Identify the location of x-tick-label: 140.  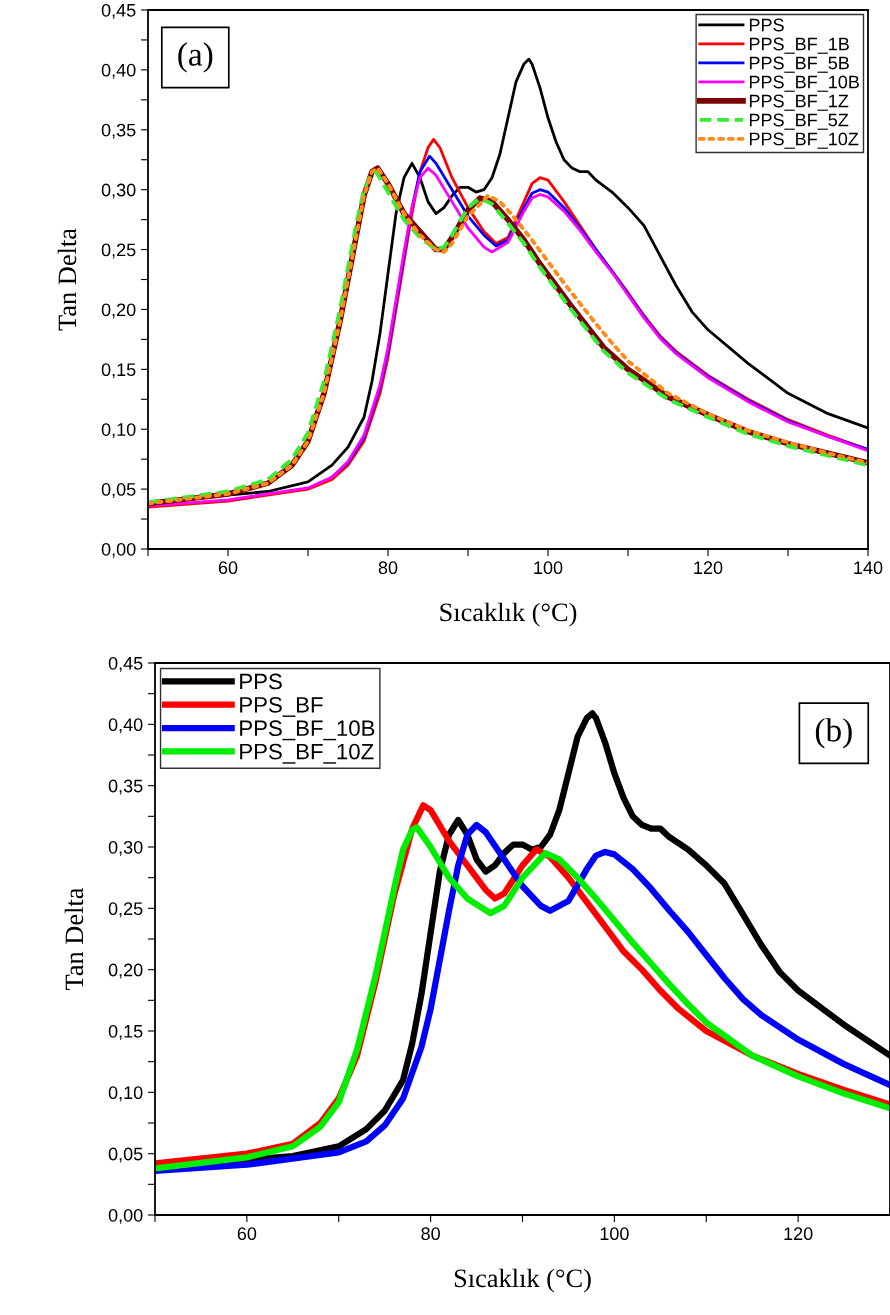
(868, 568).